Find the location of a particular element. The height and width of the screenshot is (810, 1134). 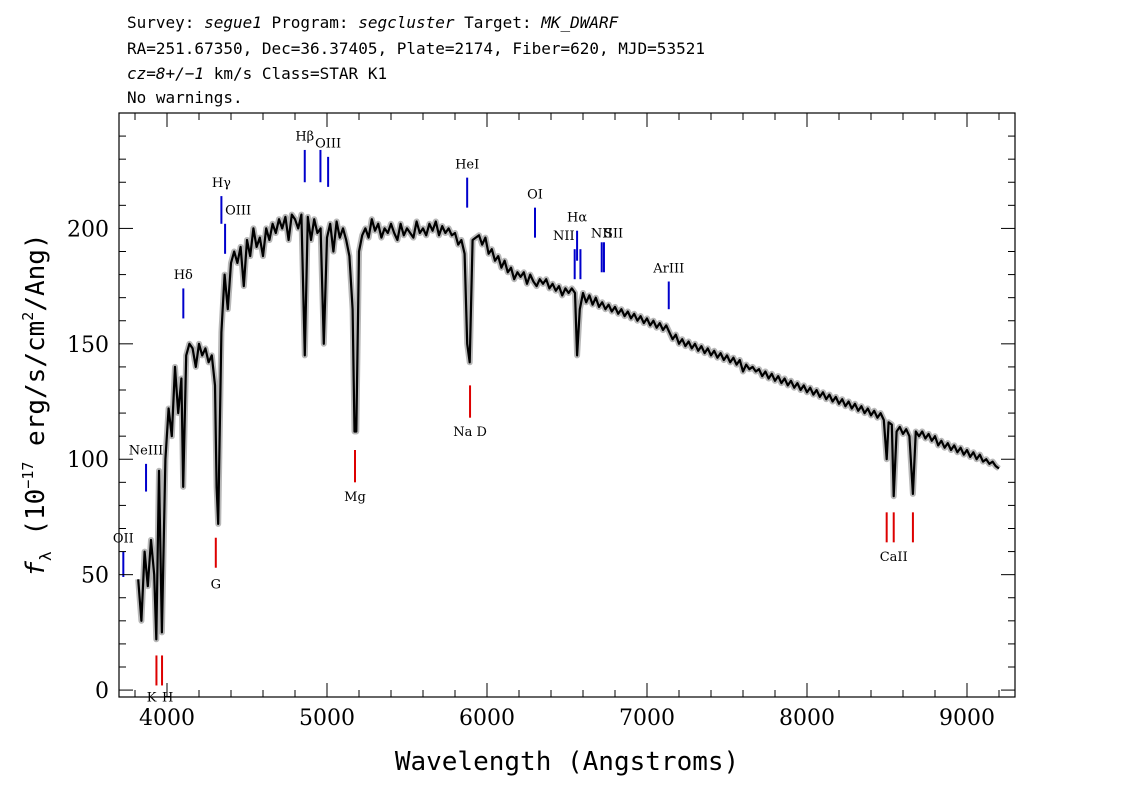

x-tick-label: 4000 is located at coordinates (167, 718).